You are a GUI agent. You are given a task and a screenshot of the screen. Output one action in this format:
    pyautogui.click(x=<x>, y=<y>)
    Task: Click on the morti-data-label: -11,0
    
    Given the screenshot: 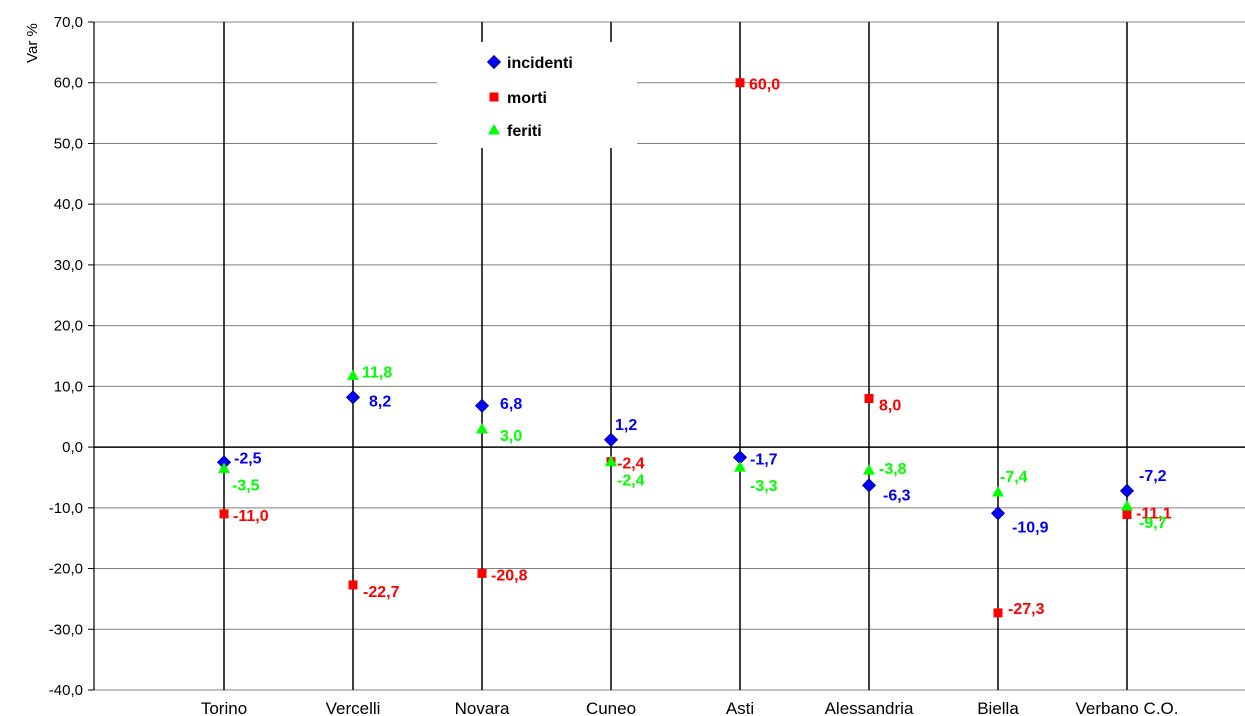 What is the action you would take?
    pyautogui.click(x=251, y=516)
    